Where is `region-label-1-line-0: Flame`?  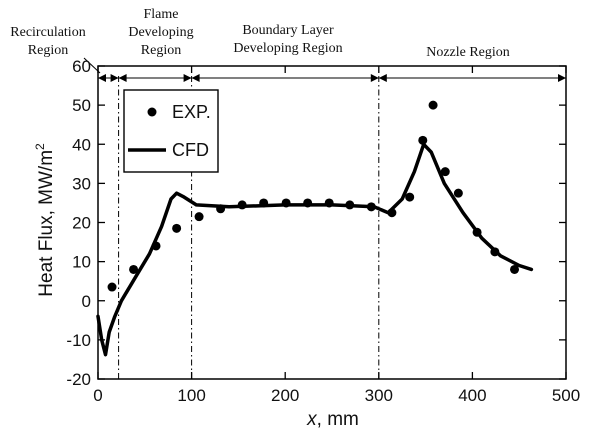 region-label-1-line-0: Flame is located at coordinates (161, 14).